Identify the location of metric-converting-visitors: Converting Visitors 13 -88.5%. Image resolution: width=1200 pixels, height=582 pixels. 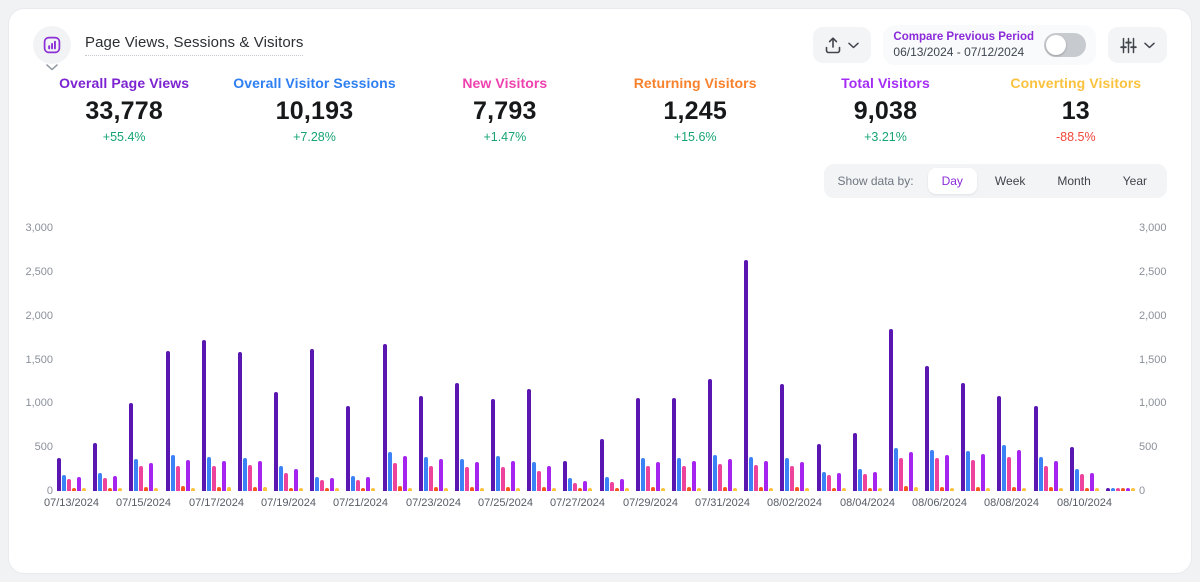
(1076, 109).